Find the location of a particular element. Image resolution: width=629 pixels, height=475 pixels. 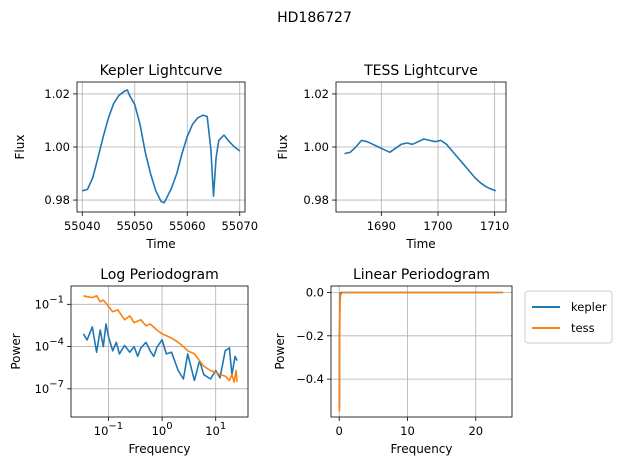

linpg-series-tess is located at coordinates (421, 351).